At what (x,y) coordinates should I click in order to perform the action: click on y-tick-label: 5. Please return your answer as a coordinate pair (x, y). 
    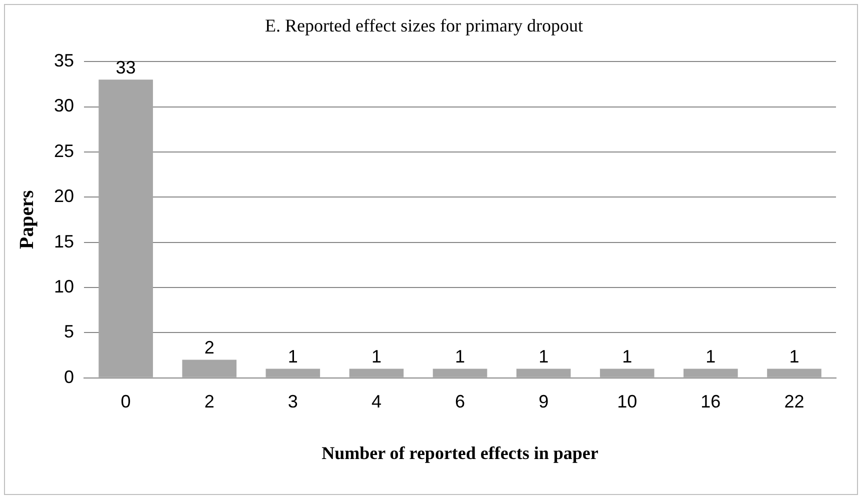
    Looking at the image, I should click on (69, 332).